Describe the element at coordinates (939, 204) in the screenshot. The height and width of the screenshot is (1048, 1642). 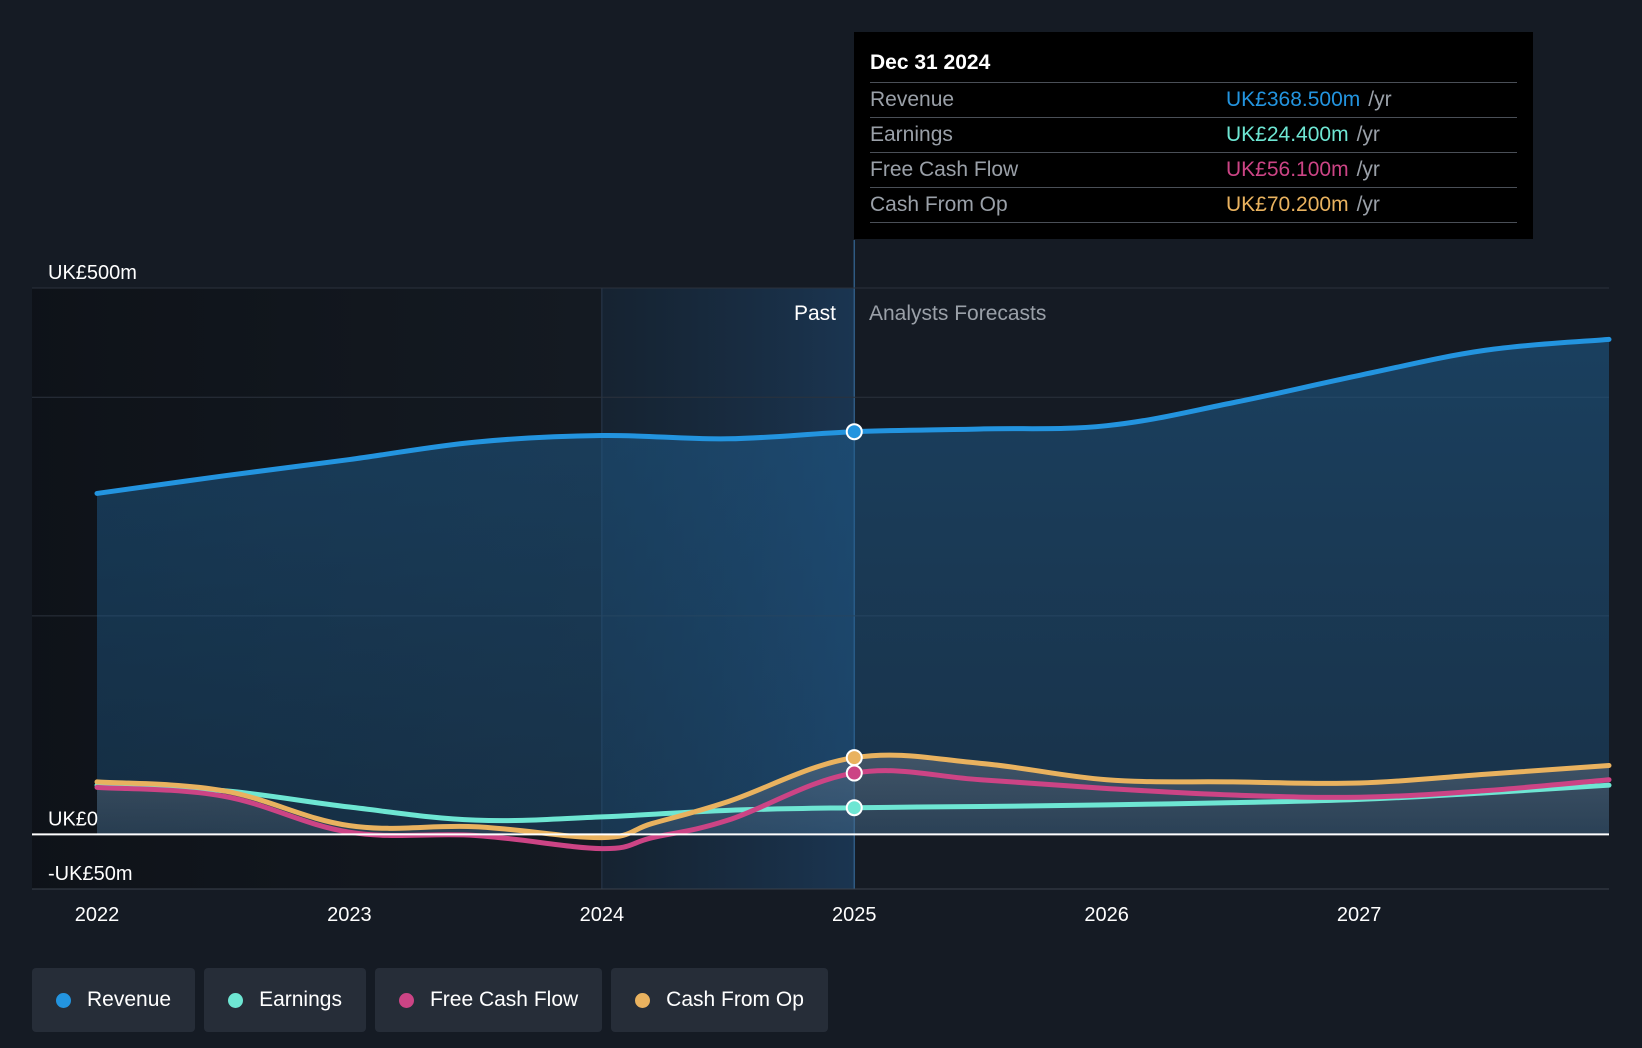
I see `tooltip-name: Cash From Op` at that location.